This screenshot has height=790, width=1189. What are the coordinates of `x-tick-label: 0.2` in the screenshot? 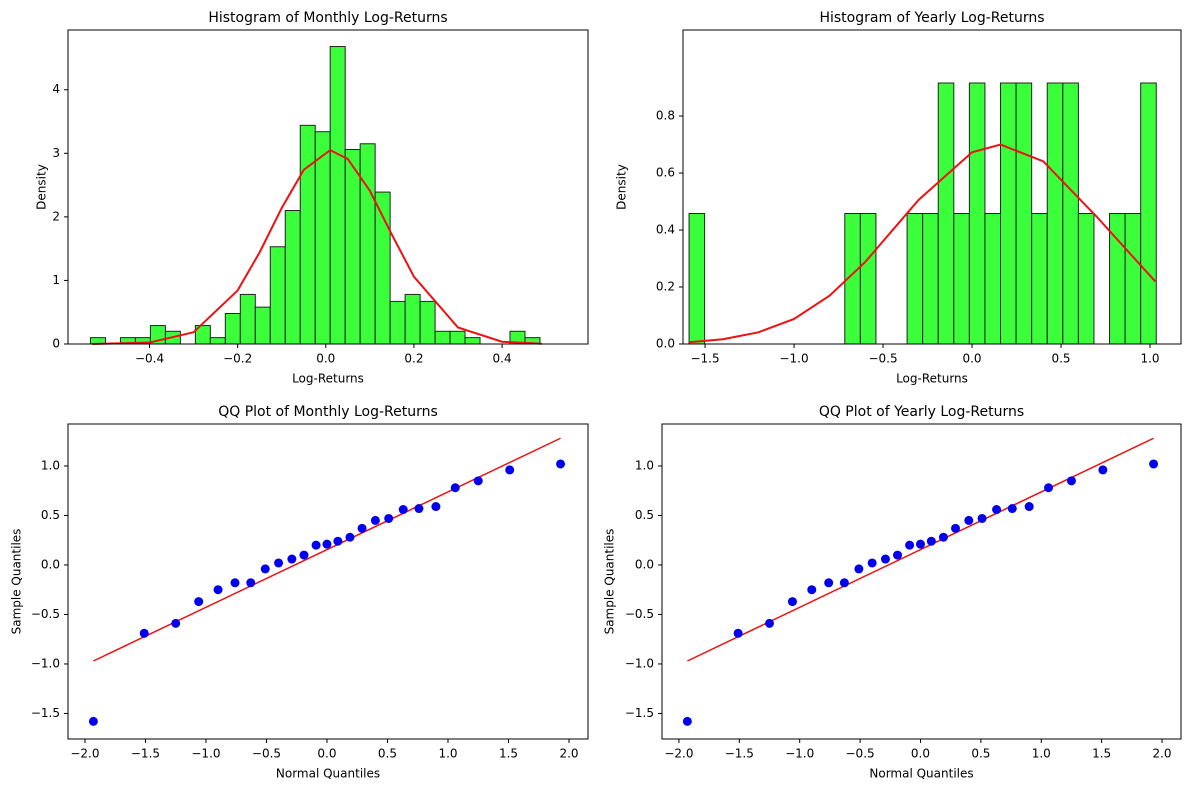 It's located at (413, 359).